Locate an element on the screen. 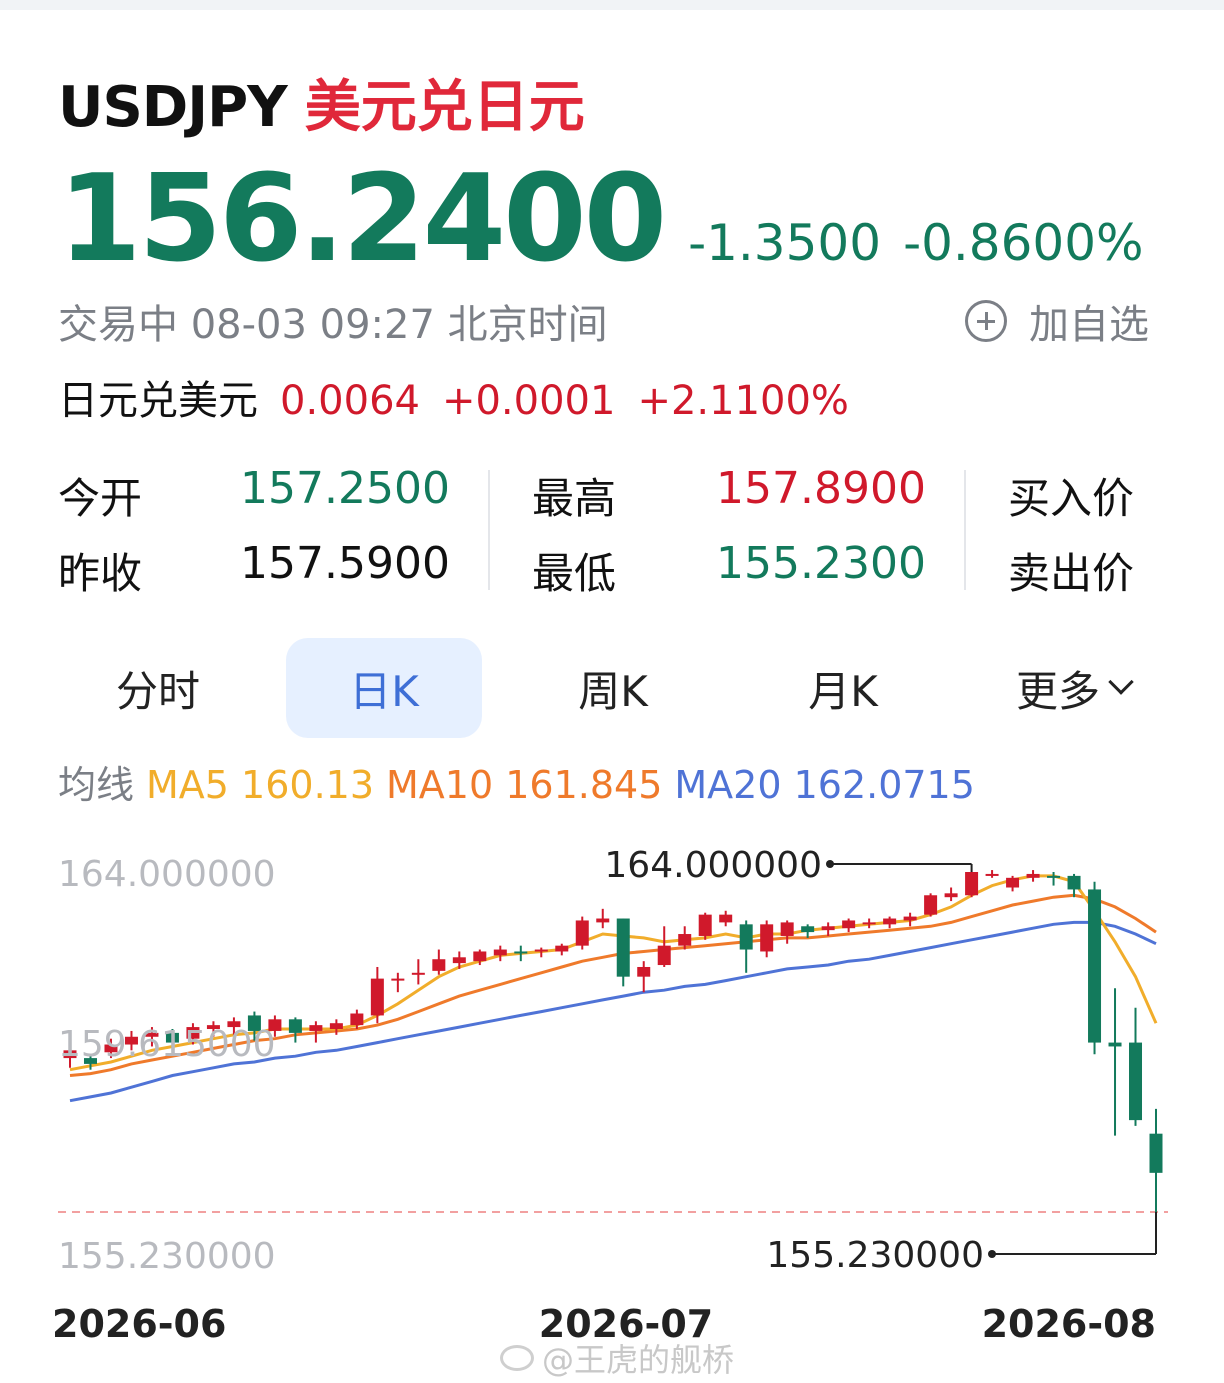  x-axis-label: 2026-06 is located at coordinates (139, 1324).